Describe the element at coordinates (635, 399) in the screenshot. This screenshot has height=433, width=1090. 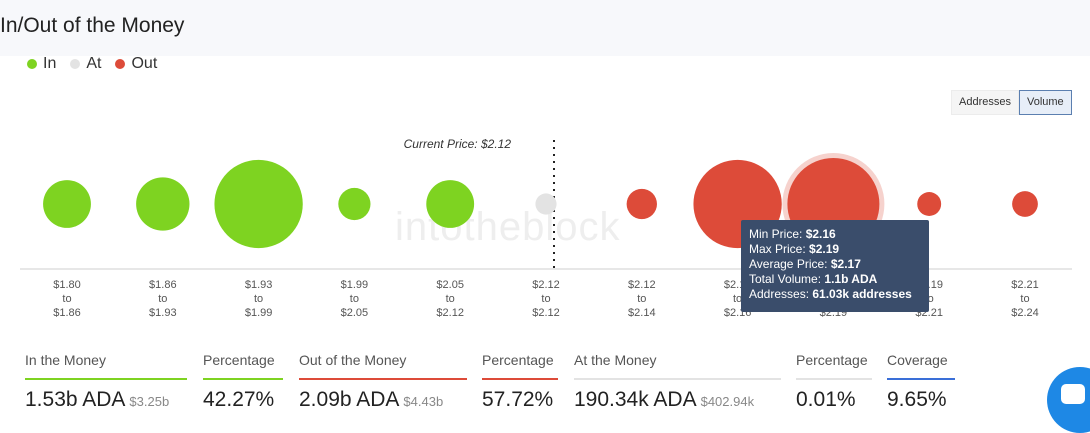
I see `at-money-amount: 190.34k ADA` at that location.